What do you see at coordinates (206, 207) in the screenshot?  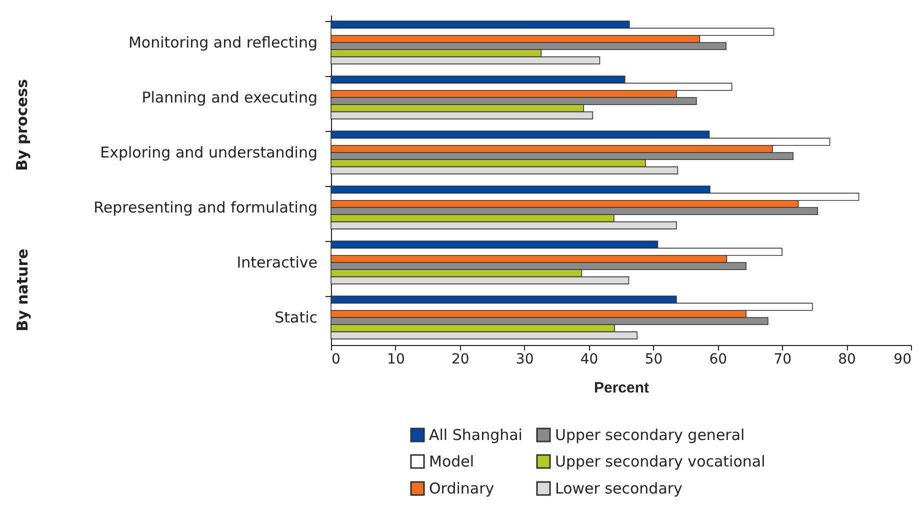 I see `y-tick-label: Representing and formulating` at bounding box center [206, 207].